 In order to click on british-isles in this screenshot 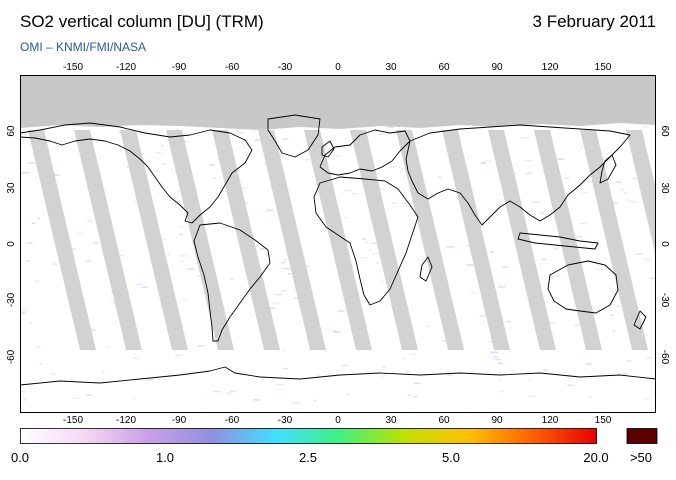, I will do `click(328, 149)`.